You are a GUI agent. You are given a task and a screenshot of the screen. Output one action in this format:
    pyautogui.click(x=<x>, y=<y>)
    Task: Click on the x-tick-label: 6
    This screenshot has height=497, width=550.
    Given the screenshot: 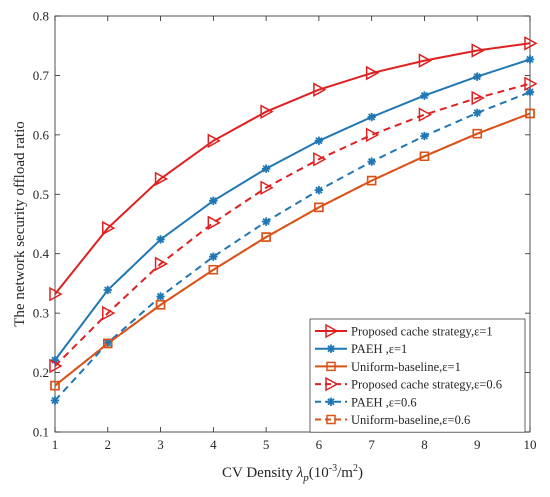 What is the action you would take?
    pyautogui.click(x=319, y=444)
    